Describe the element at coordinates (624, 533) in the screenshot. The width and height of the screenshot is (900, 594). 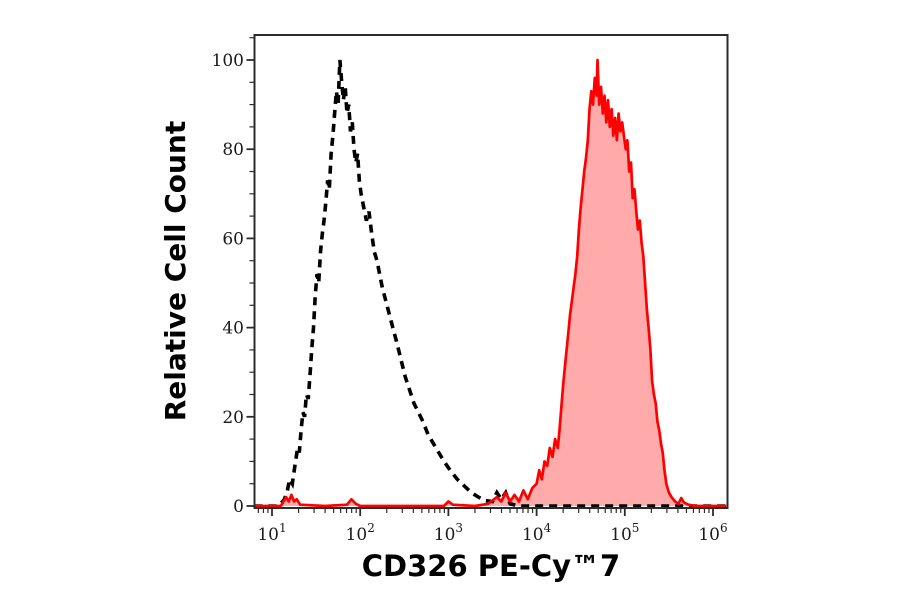
I see `x-tick-label: 10⁵` at that location.